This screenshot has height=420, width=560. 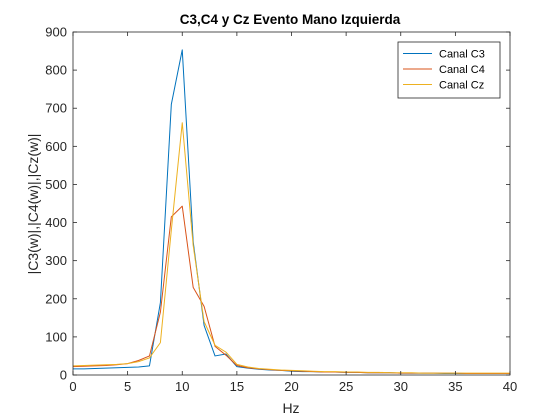 What do you see at coordinates (462, 70) in the screenshot?
I see `legend-label-2: Canal C4` at bounding box center [462, 70].